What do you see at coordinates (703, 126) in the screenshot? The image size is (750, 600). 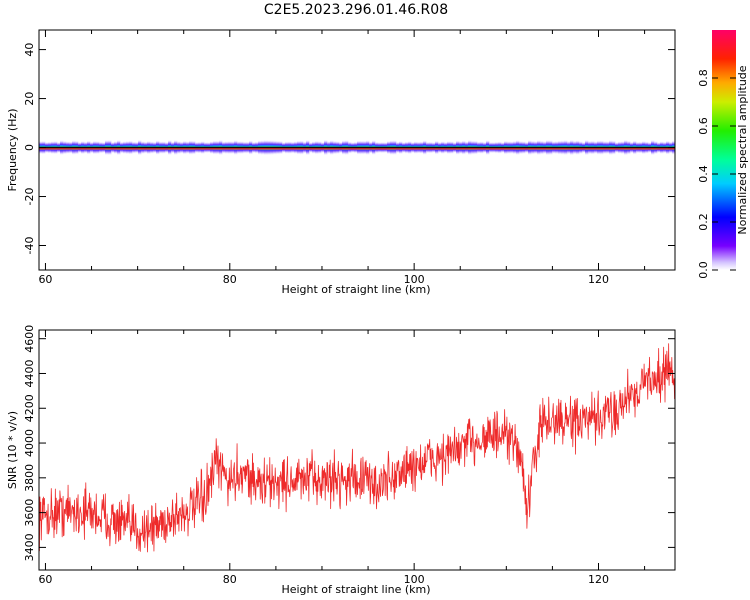 I see `colorbar-tick-label: 0.6` at bounding box center [703, 126].